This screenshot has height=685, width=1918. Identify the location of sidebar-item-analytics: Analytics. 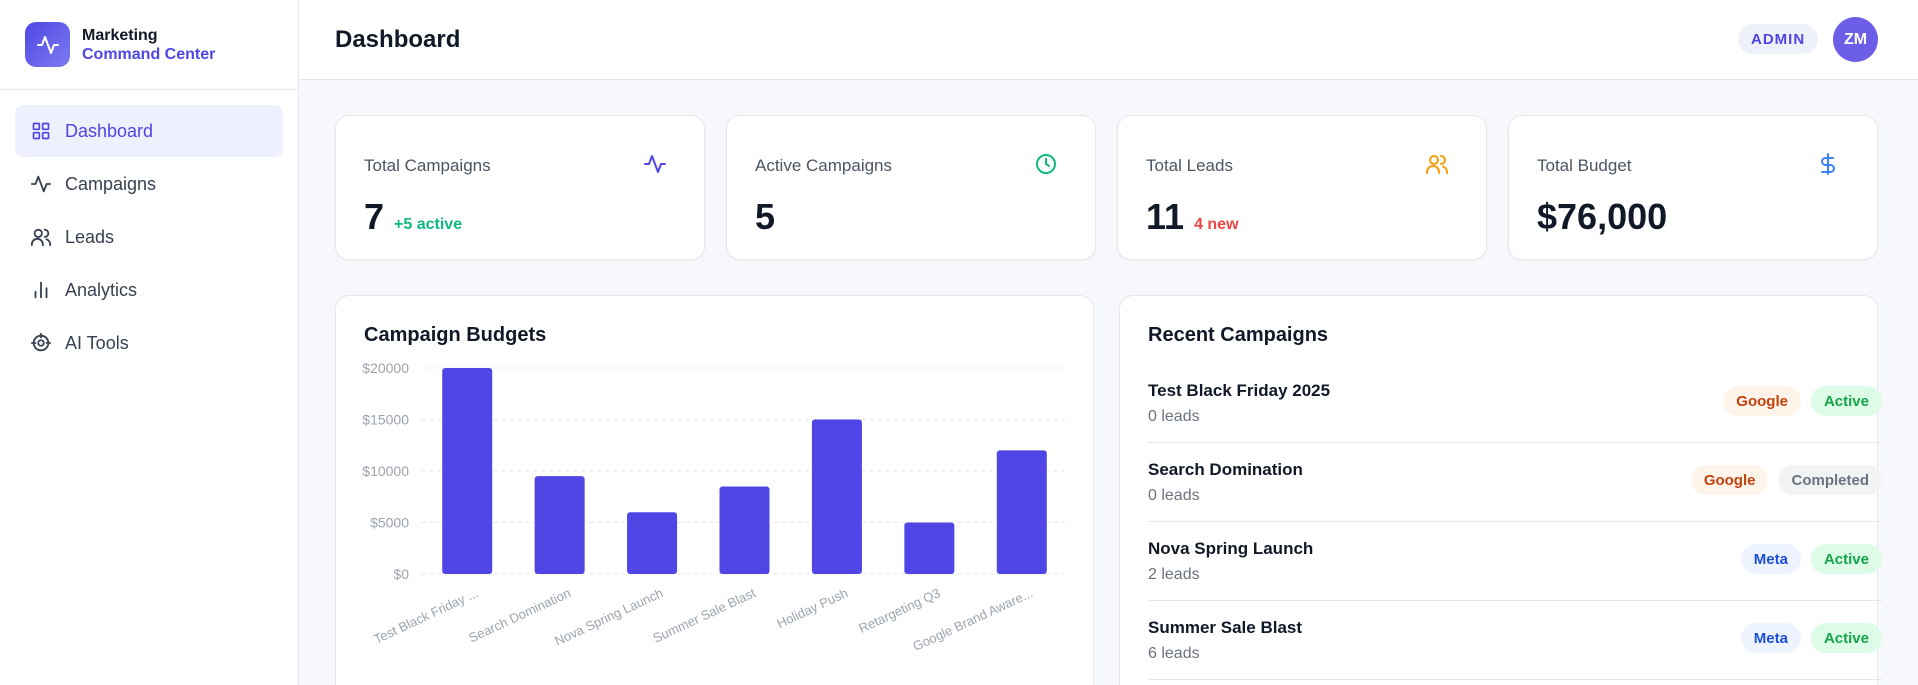
(149, 290).